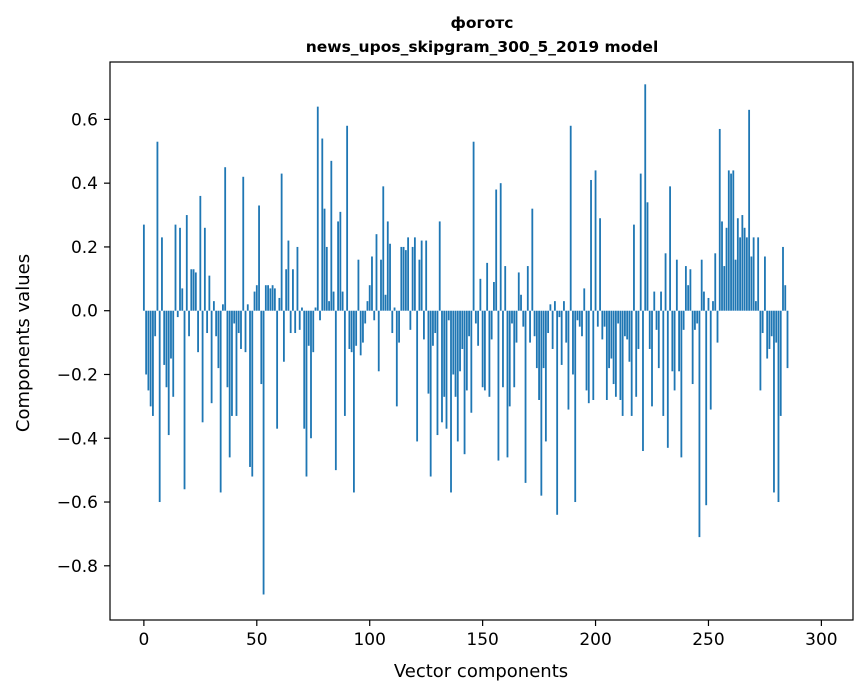 Image resolution: width=867 pixels, height=696 pixels. I want to click on x-tick-label: 250, so click(708, 640).